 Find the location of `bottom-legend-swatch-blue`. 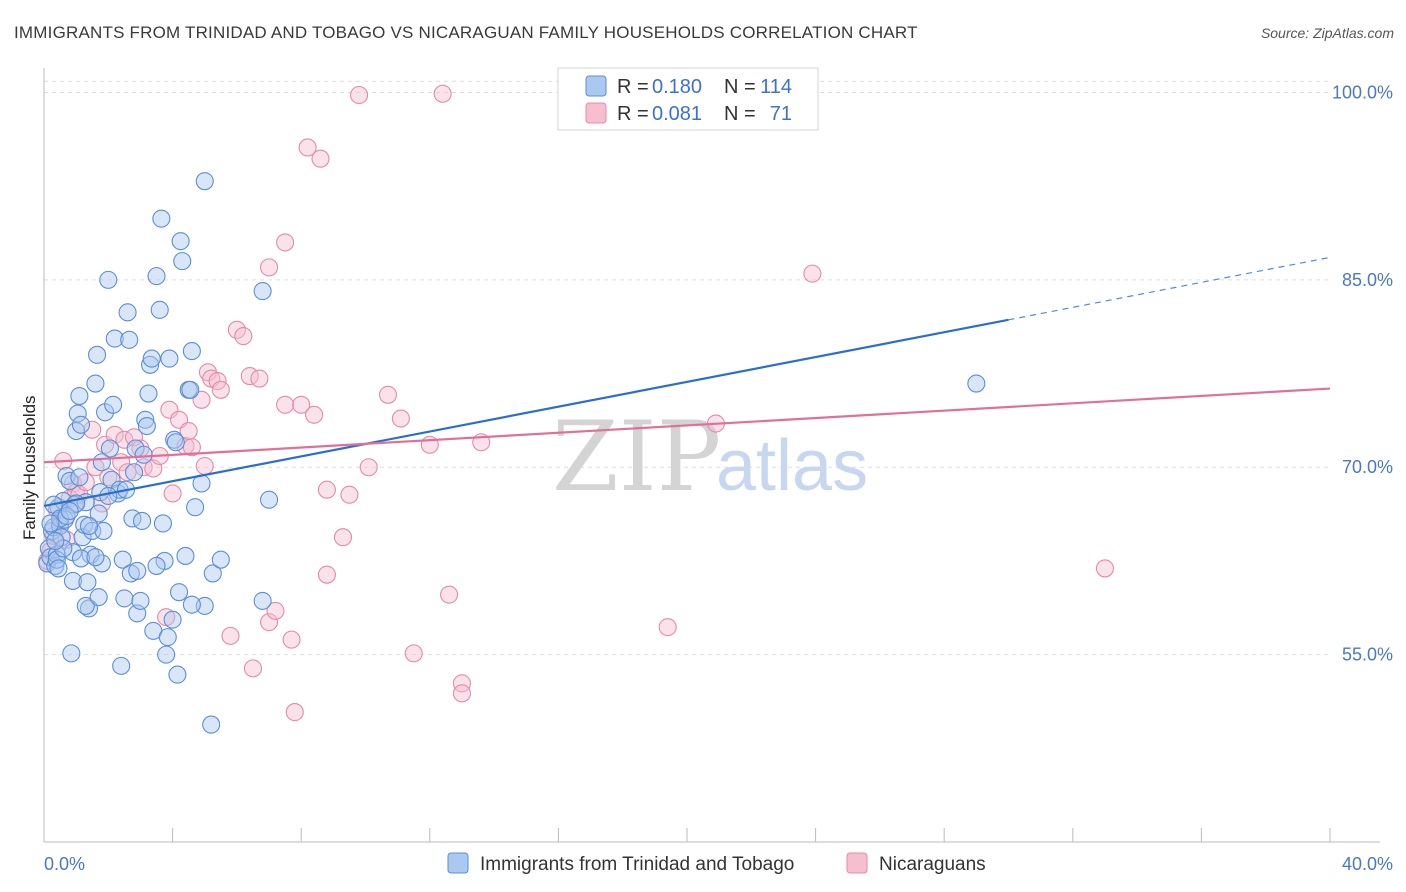

bottom-legend-swatch-blue is located at coordinates (458, 863).